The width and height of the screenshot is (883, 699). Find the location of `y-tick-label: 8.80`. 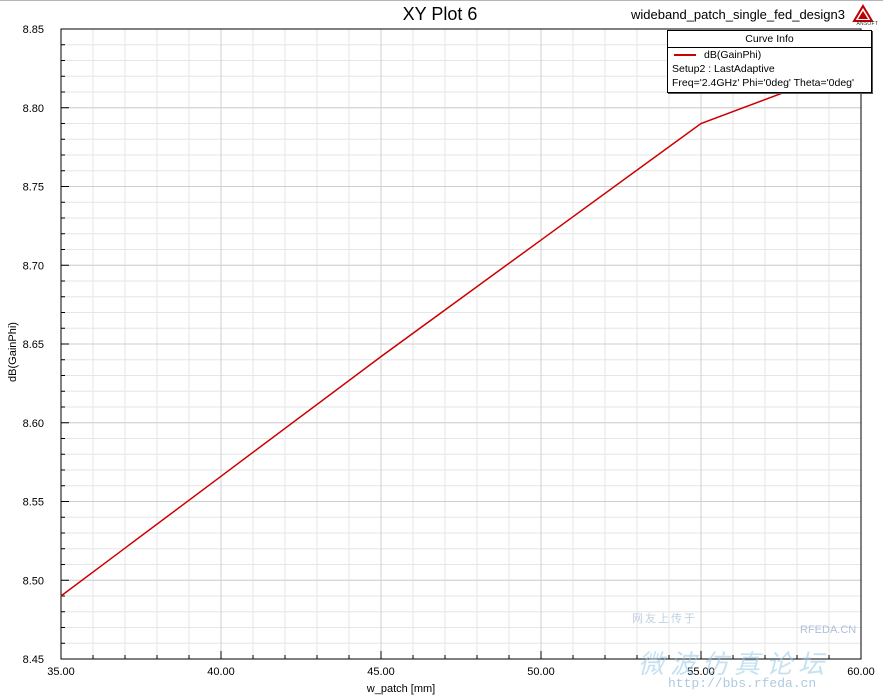

y-tick-label: 8.80 is located at coordinates (33, 109).